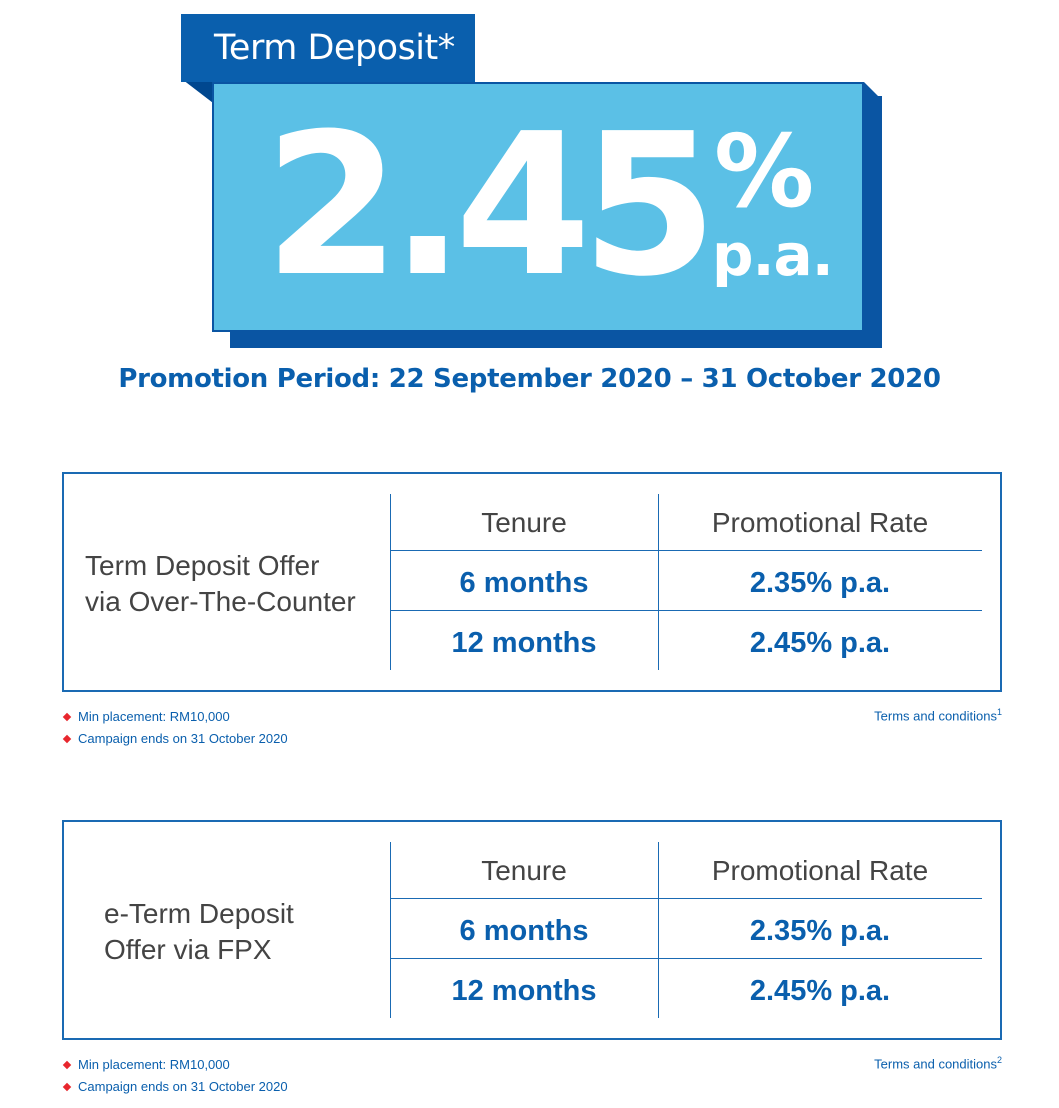 The image size is (1059, 1108). Describe the element at coordinates (999, 1060) in the screenshot. I see `terms-ref: 2` at that location.